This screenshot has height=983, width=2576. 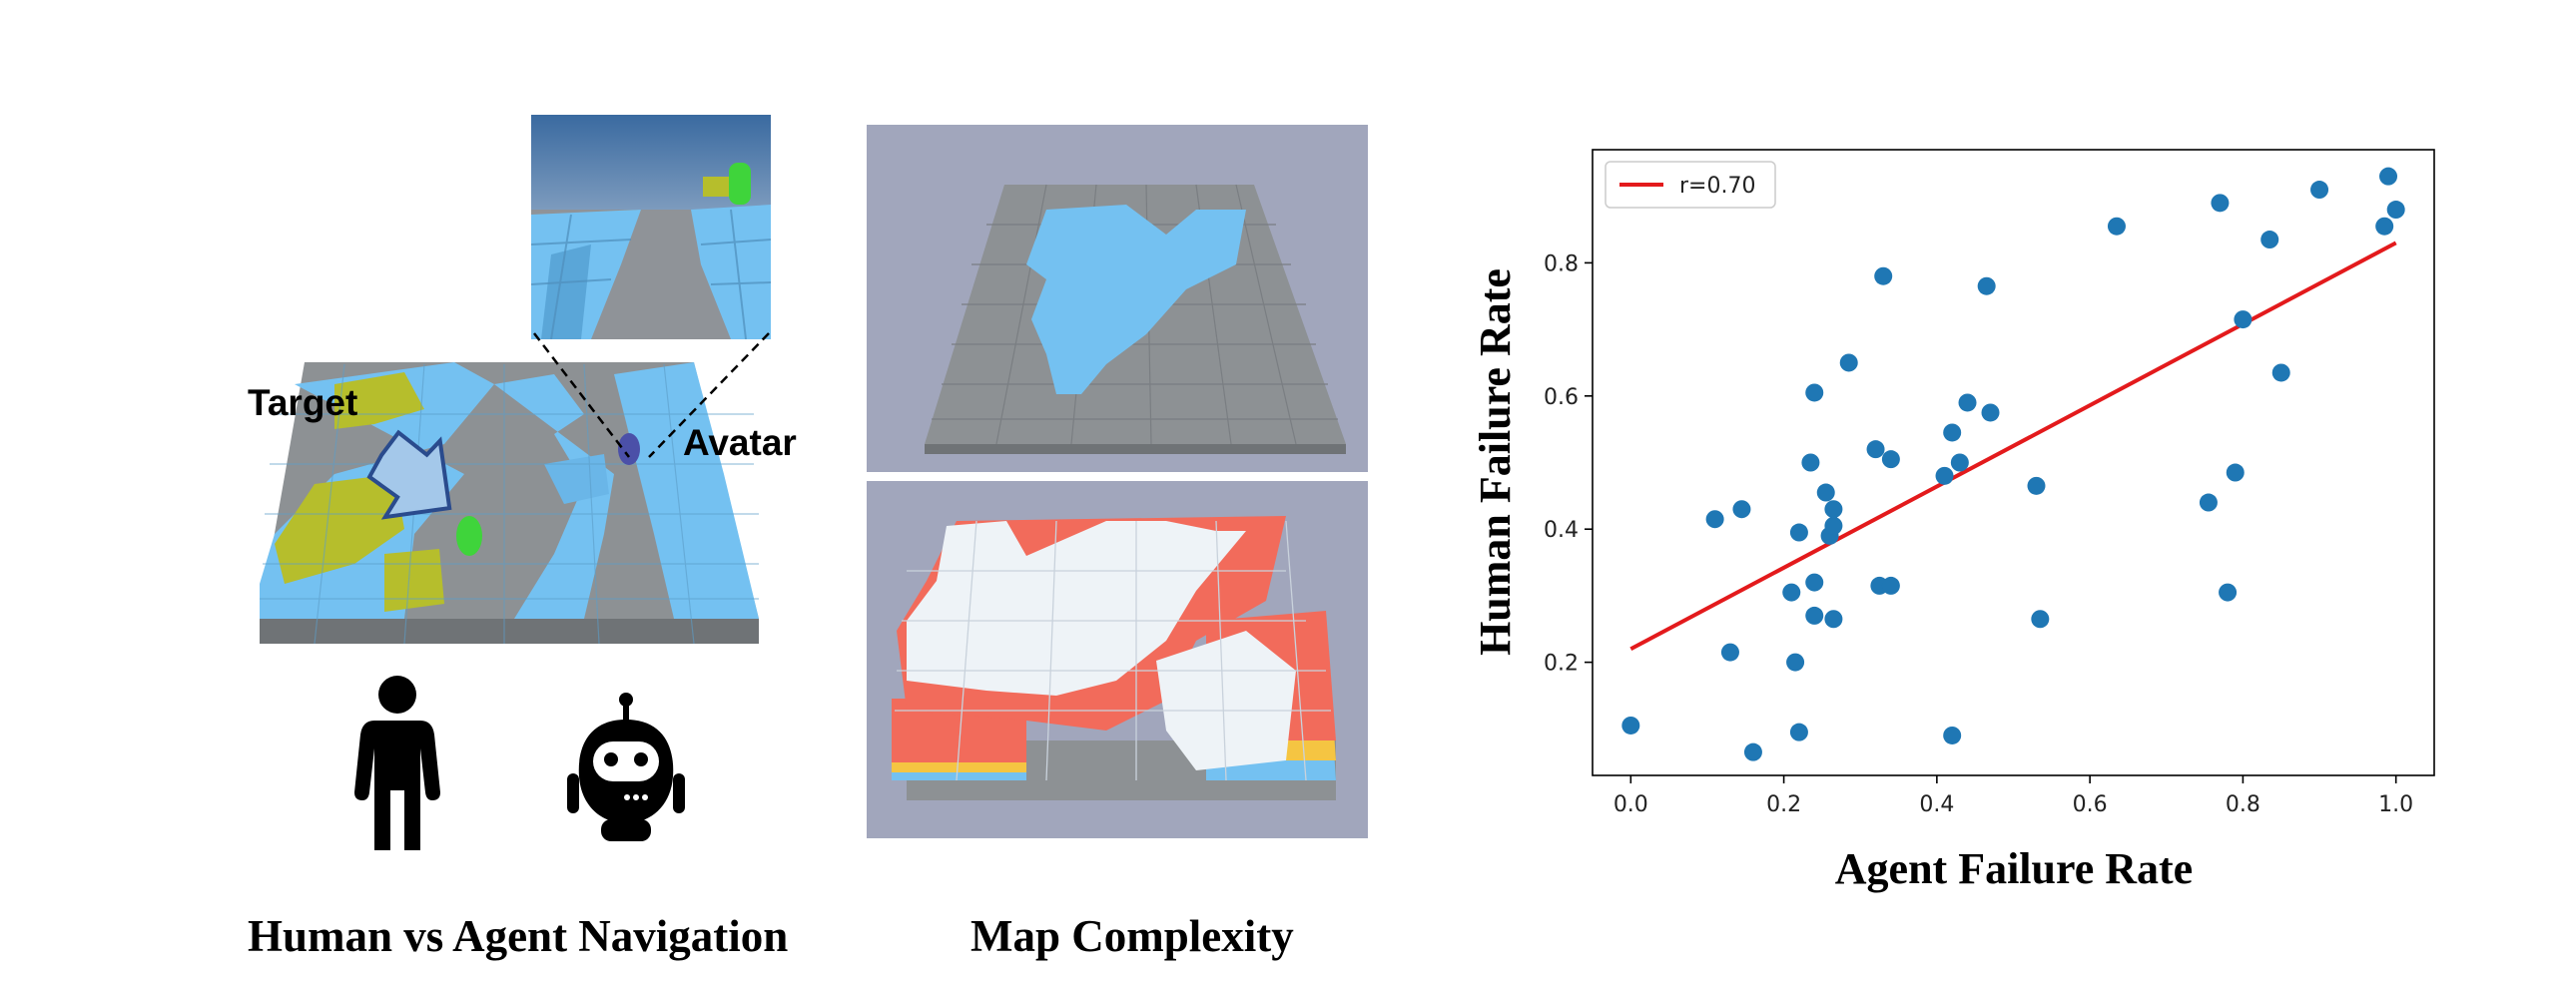 What do you see at coordinates (397, 763) in the screenshot?
I see `person-icon` at bounding box center [397, 763].